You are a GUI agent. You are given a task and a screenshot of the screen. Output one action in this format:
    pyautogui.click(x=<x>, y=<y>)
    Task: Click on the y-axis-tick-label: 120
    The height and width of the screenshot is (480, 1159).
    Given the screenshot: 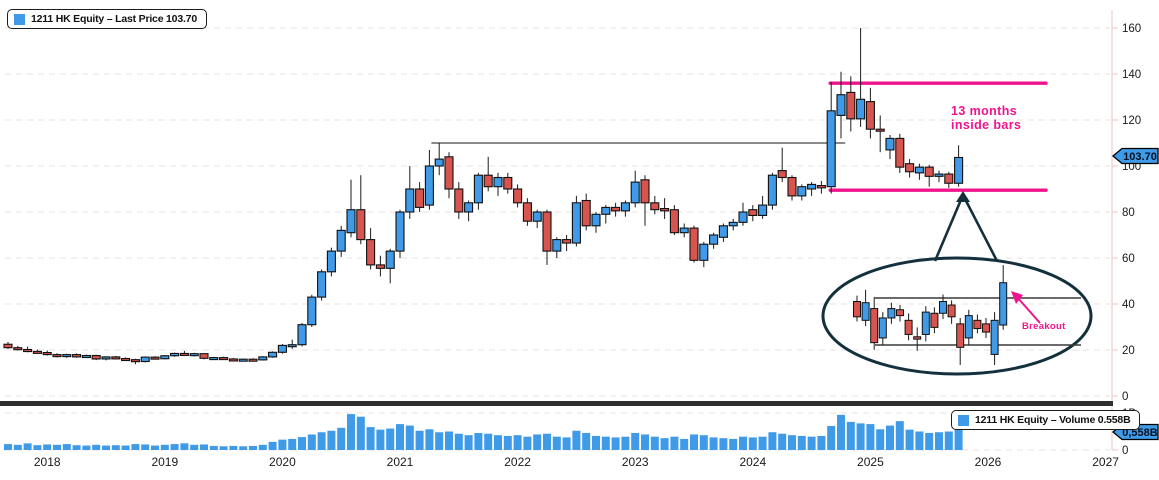 What is the action you would take?
    pyautogui.click(x=1131, y=121)
    